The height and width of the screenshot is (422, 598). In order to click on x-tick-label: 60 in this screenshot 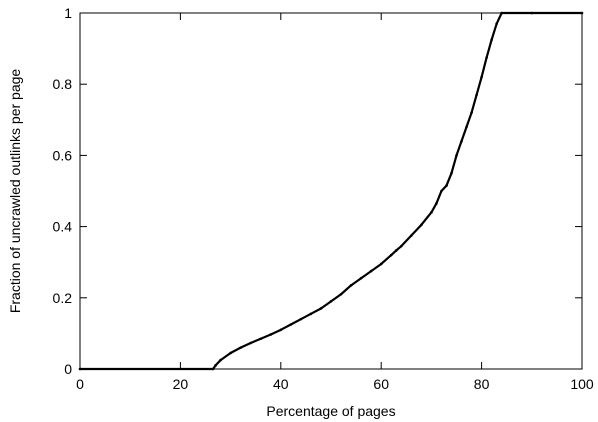, I will do `click(381, 384)`.